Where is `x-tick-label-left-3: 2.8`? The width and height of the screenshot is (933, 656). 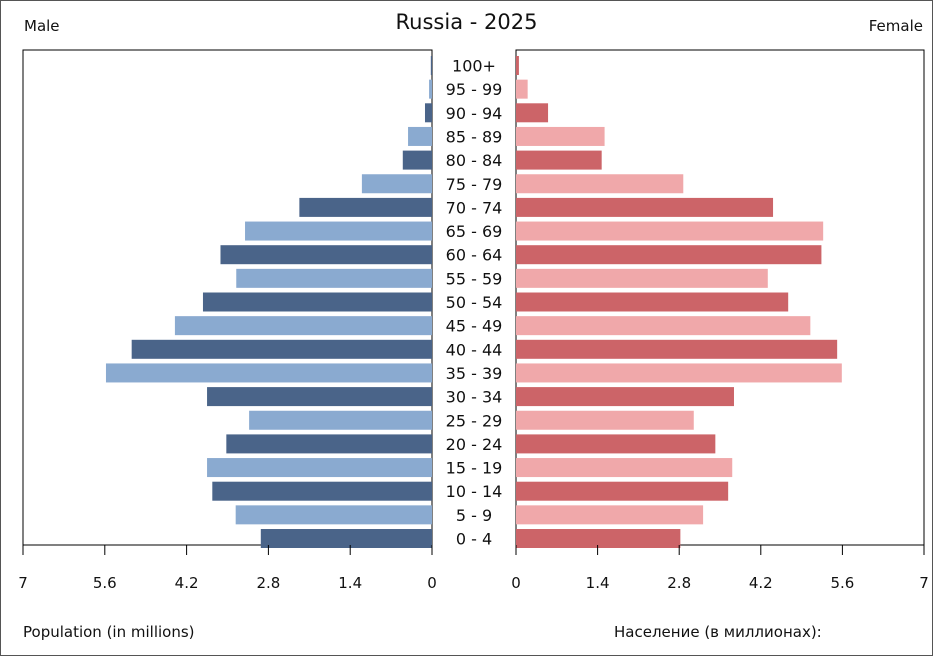 x-tick-label-left-3: 2.8 is located at coordinates (268, 583).